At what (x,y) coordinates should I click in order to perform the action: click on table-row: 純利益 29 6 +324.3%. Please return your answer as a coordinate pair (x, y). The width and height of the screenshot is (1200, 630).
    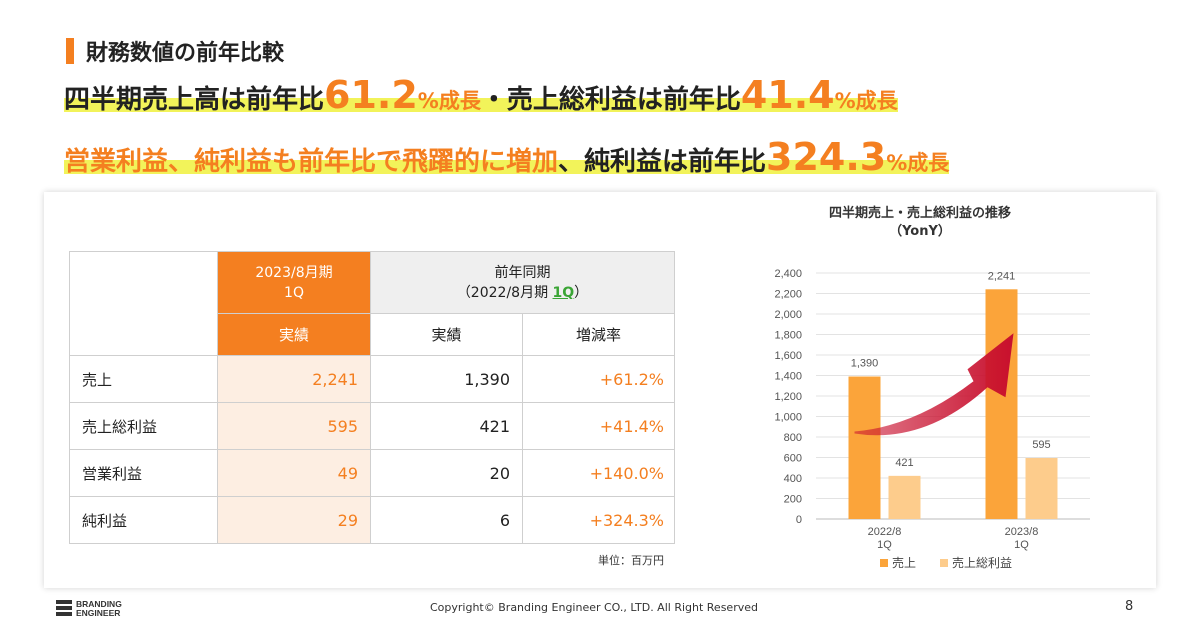
    Looking at the image, I should click on (372, 520).